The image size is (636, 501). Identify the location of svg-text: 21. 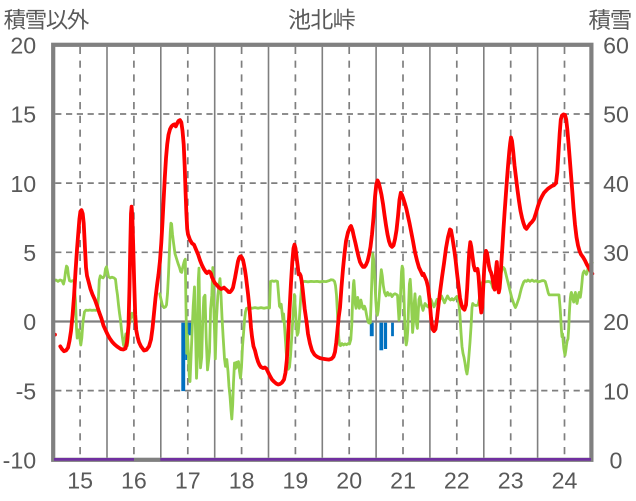
(403, 481).